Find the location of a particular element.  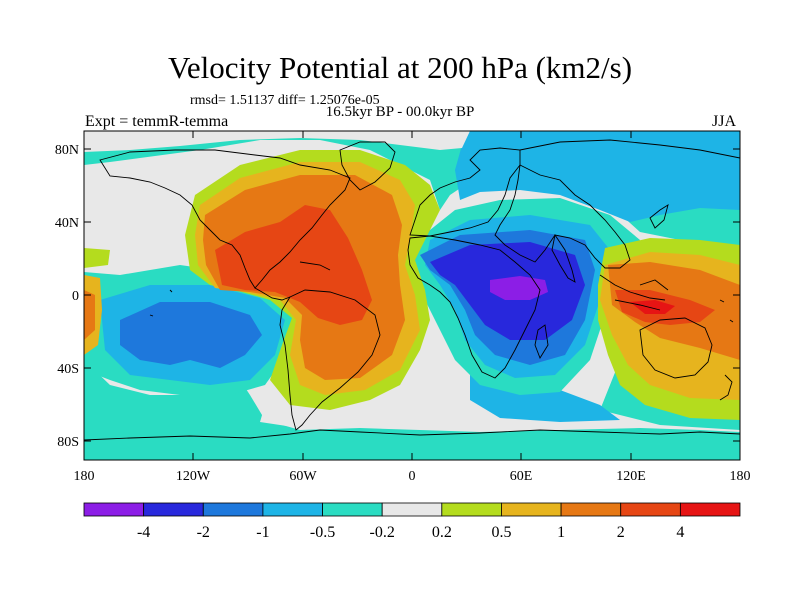

contour-africa-purple is located at coordinates (519, 288).